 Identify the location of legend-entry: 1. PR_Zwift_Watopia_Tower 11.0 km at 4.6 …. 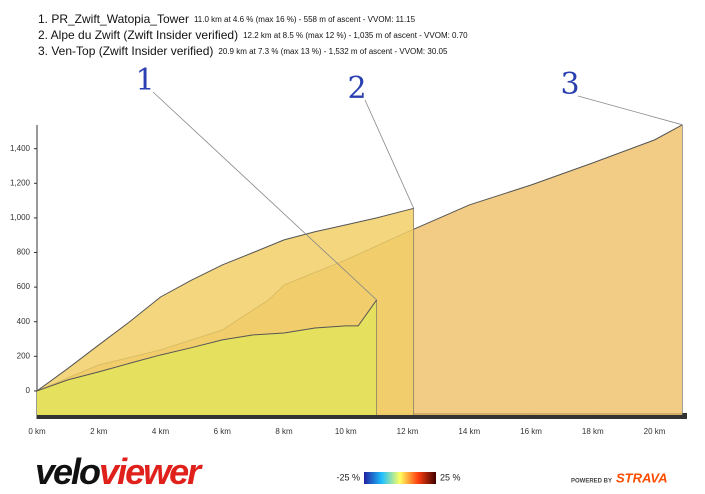
(227, 19).